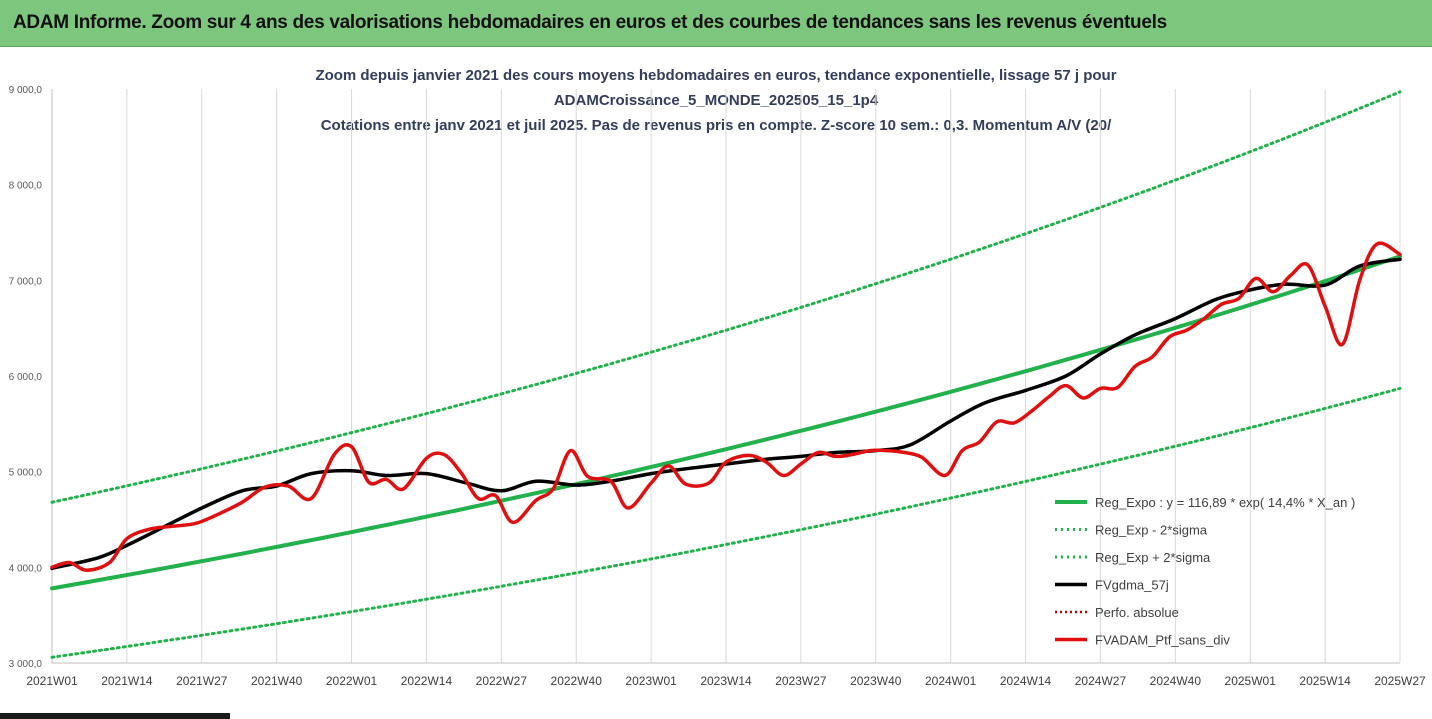 This screenshot has width=1432, height=719. I want to click on x-tick-label: 2022W40, so click(577, 681).